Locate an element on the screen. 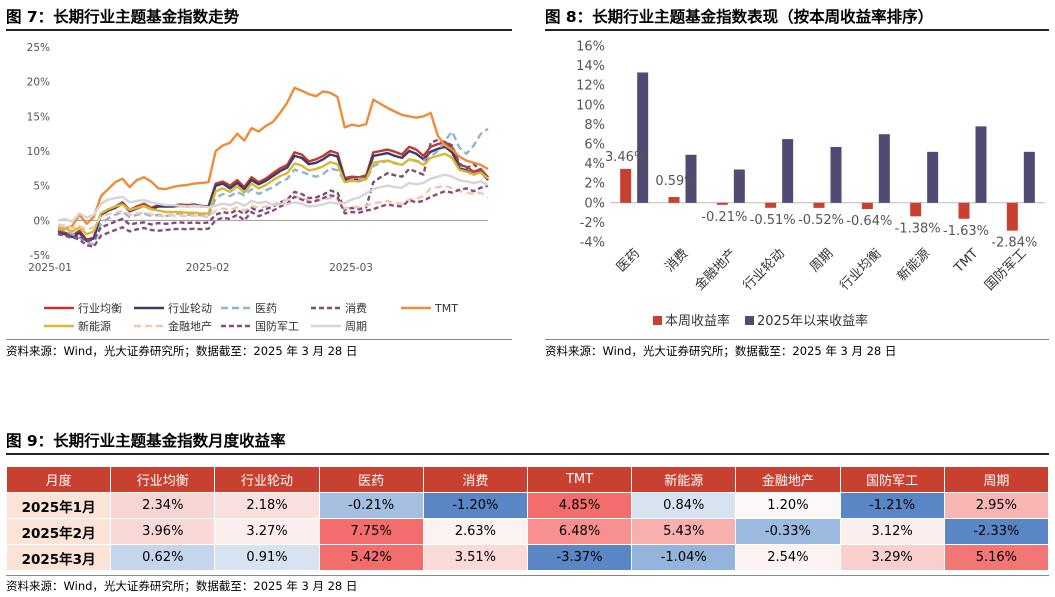 Image resolution: width=1055 pixels, height=597 pixels. table-cell: 5.16% is located at coordinates (996, 557).